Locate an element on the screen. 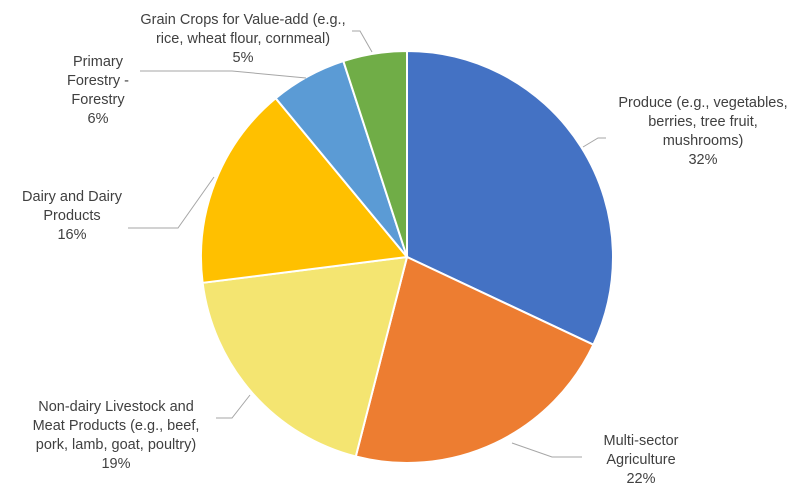 Image resolution: width=806 pixels, height=489 pixels. slice-label-dairy: Dairy and Dairy Products 16% is located at coordinates (72, 216).